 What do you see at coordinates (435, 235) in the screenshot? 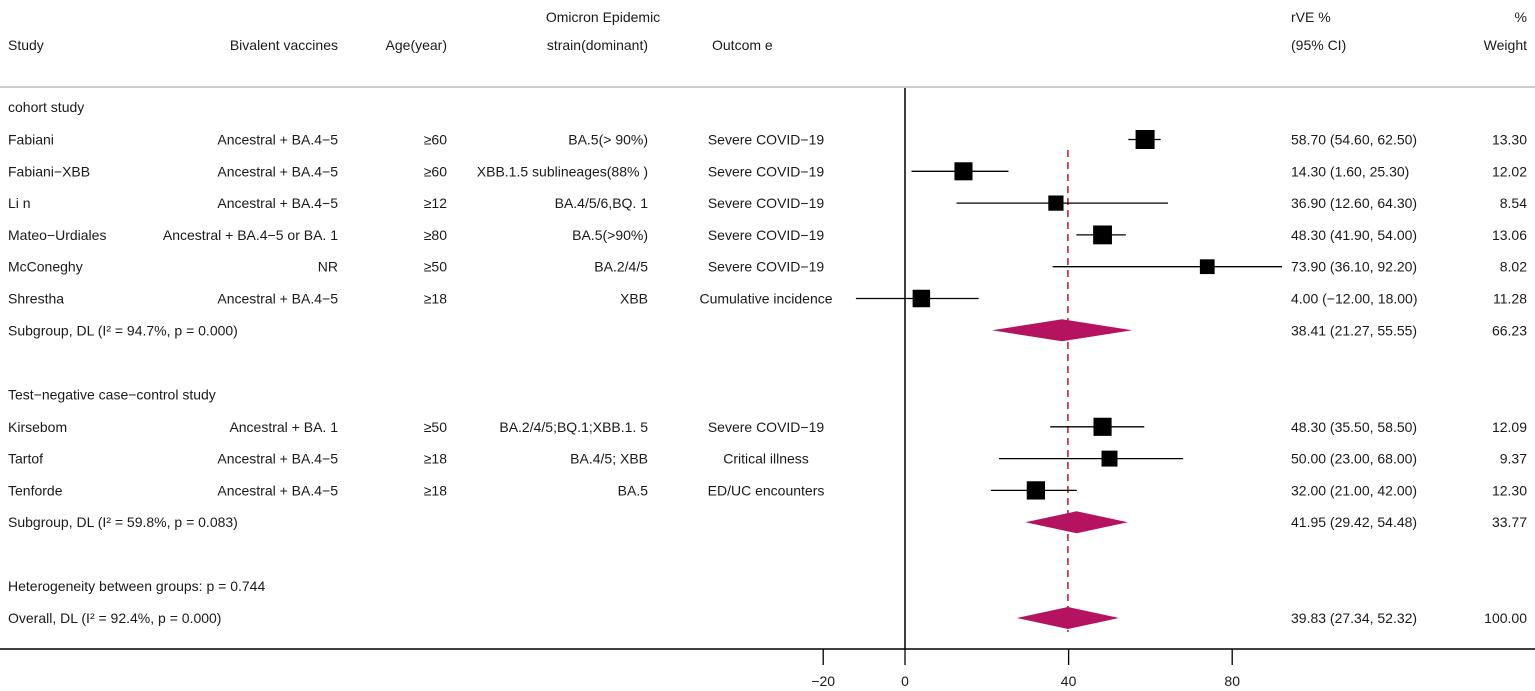
I see `study-age: ≥80` at bounding box center [435, 235].